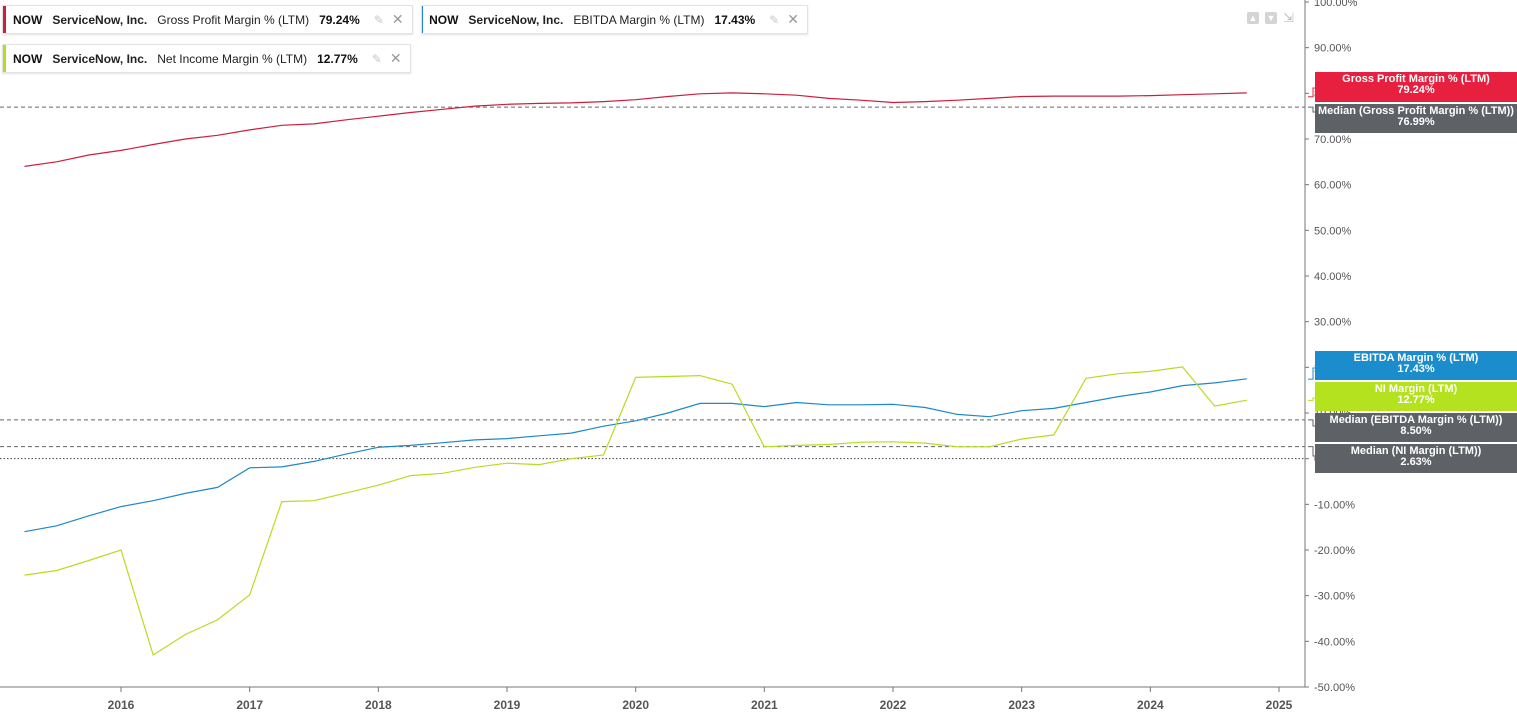  I want to click on y-tick-label: -40.00%, so click(1334, 642).